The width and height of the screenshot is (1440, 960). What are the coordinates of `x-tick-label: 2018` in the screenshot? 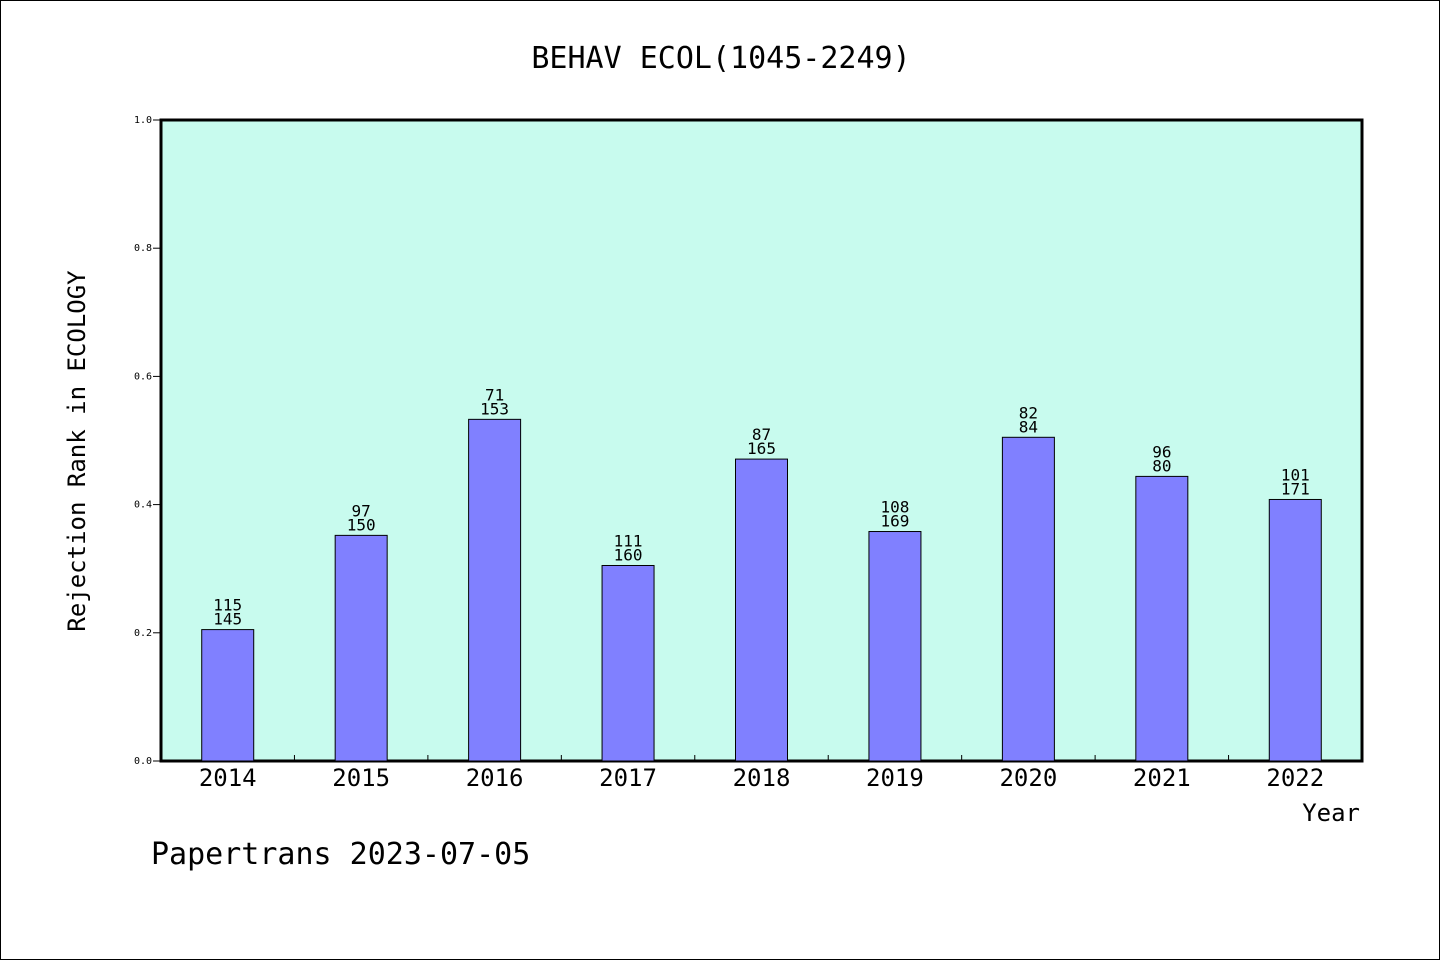 It's located at (762, 778).